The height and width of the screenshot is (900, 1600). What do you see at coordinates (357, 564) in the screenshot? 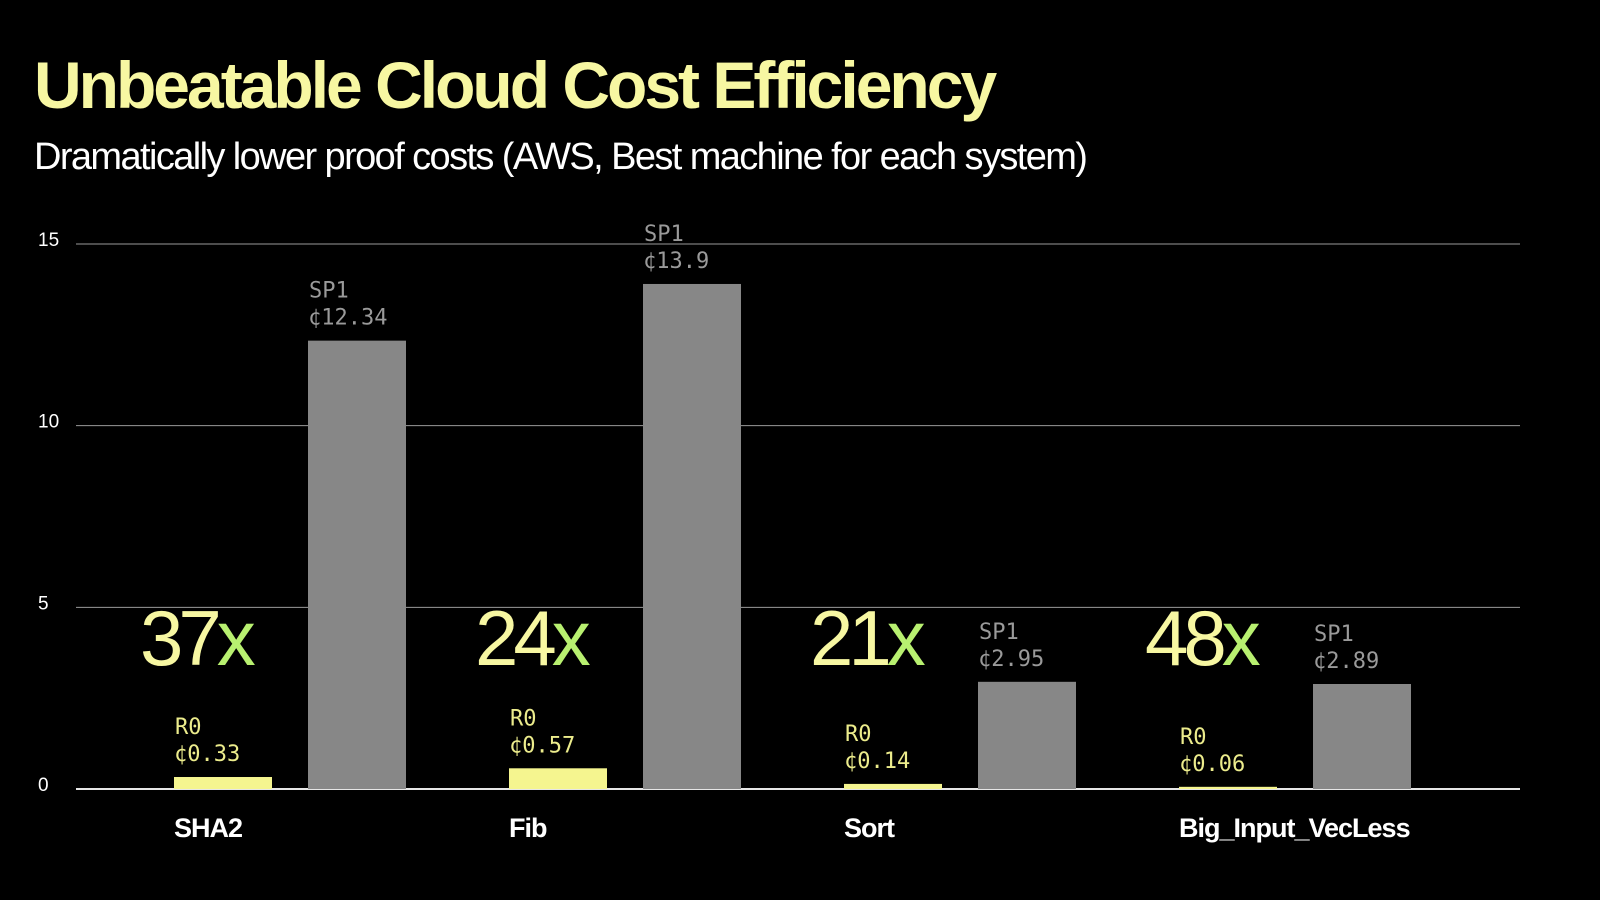
I see `bar-sp1-sha2` at bounding box center [357, 564].